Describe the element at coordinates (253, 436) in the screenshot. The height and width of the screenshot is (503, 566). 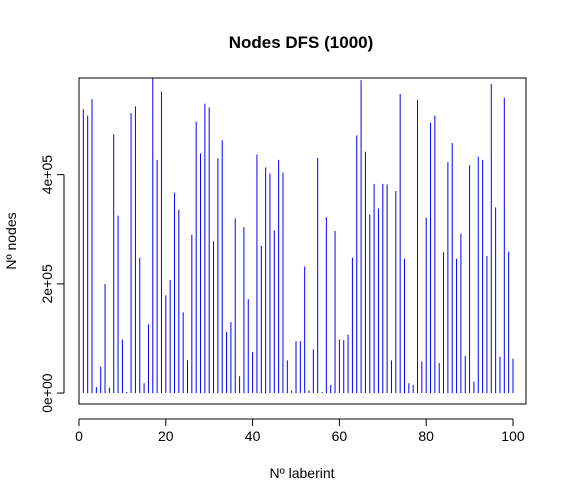
I see `x-tick-label: 40` at that location.